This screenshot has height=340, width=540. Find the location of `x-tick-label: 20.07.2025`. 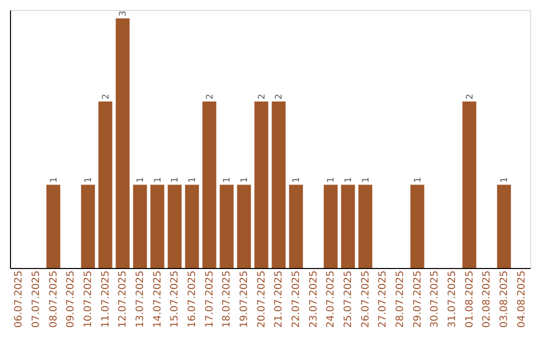

x-tick-label: 20.07.2025 is located at coordinates (262, 299).